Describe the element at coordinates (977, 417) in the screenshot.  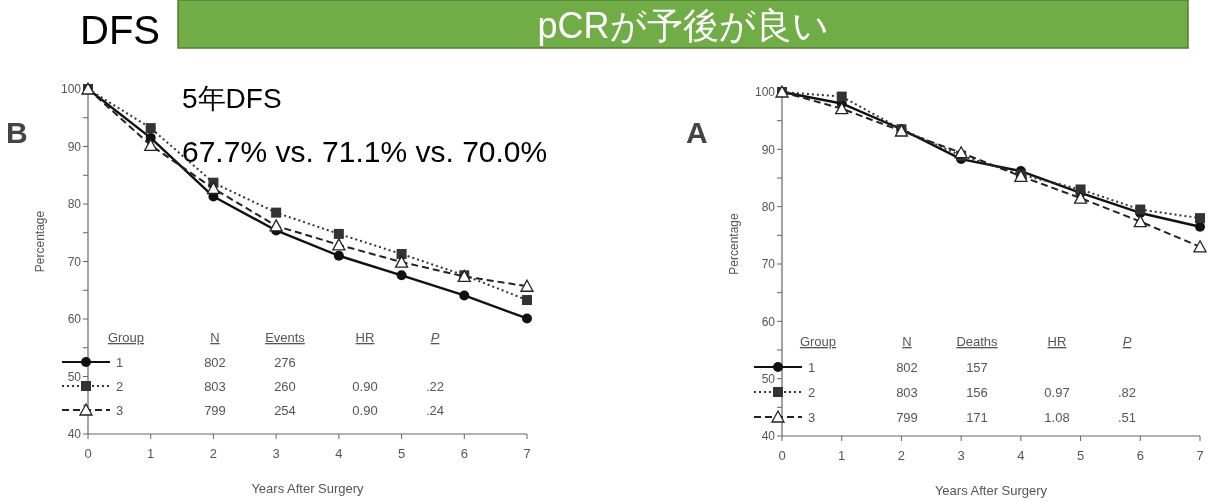
I see `annotation: 171` at that location.